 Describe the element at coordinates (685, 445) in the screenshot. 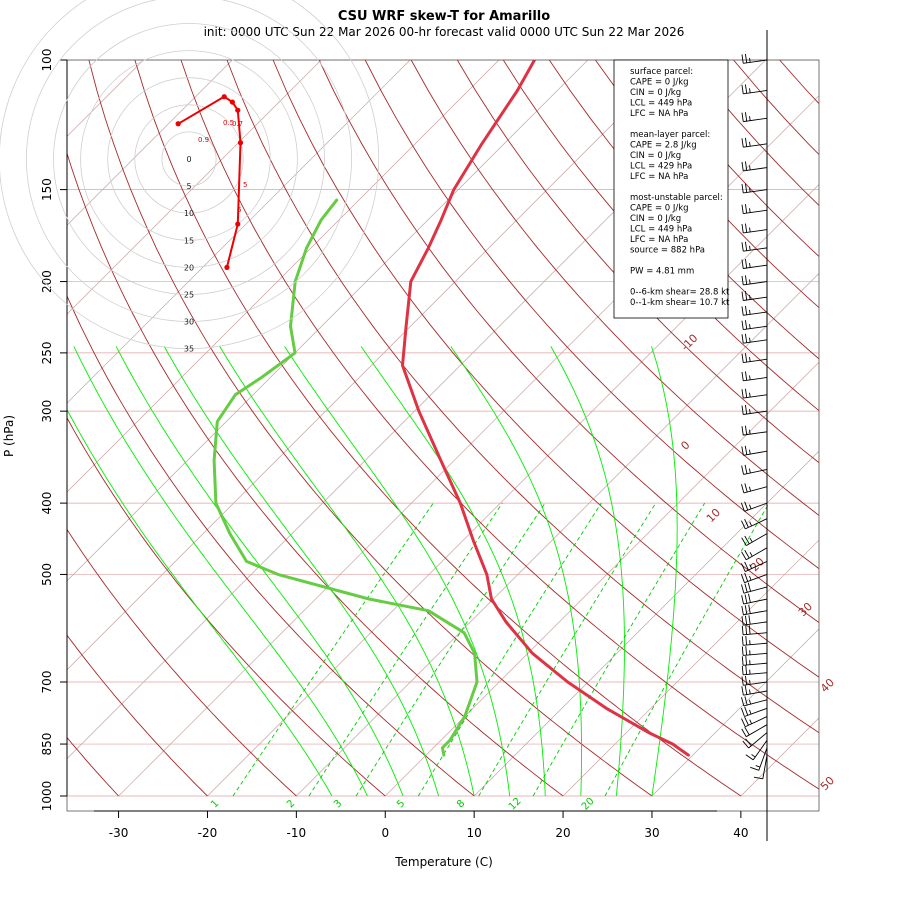

I see `isotherm-label: 0` at that location.